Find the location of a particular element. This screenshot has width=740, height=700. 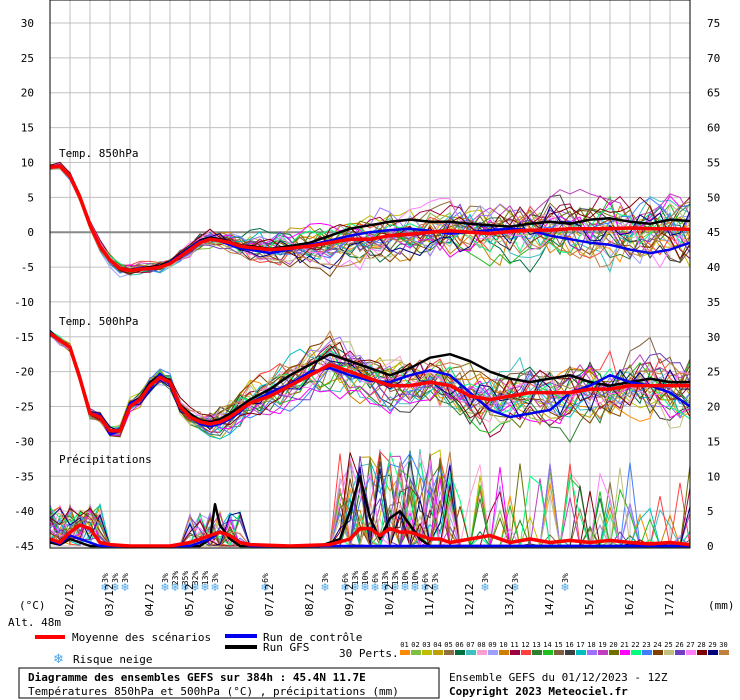

legend-snow-label: Risque neige is located at coordinates (112, 659).